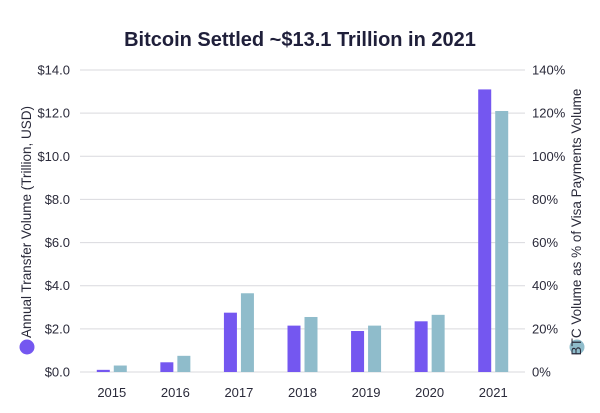  Describe the element at coordinates (375, 348) in the screenshot. I see `bar-visa-percent-2019` at that location.